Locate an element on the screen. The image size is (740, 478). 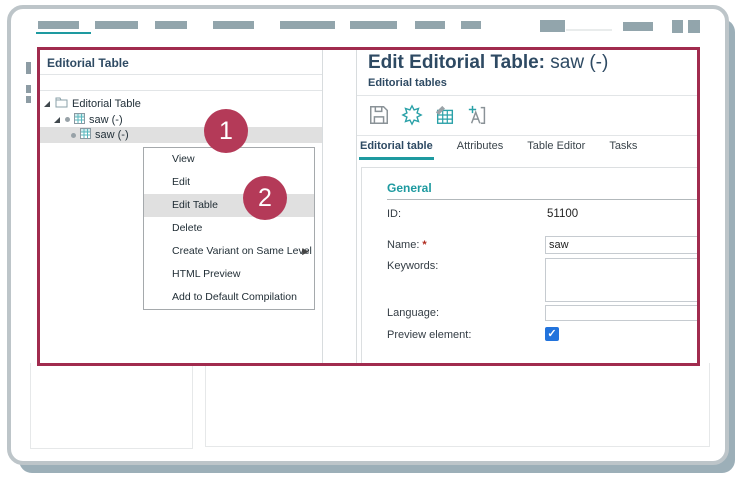
name-field is located at coordinates (621, 245).